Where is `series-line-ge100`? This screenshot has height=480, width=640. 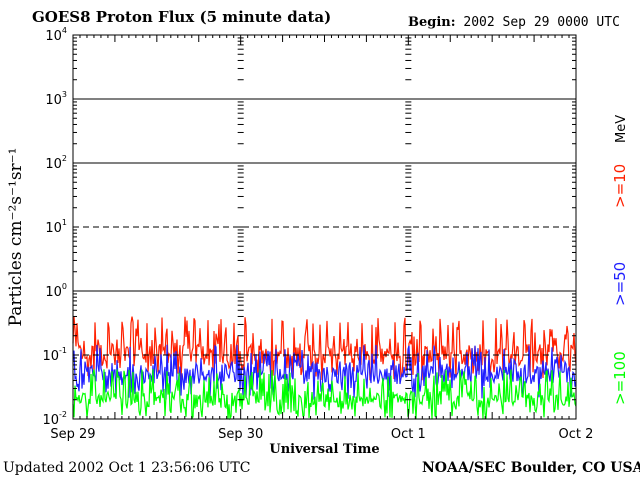
series-line-ge100 is located at coordinates (324, 395).